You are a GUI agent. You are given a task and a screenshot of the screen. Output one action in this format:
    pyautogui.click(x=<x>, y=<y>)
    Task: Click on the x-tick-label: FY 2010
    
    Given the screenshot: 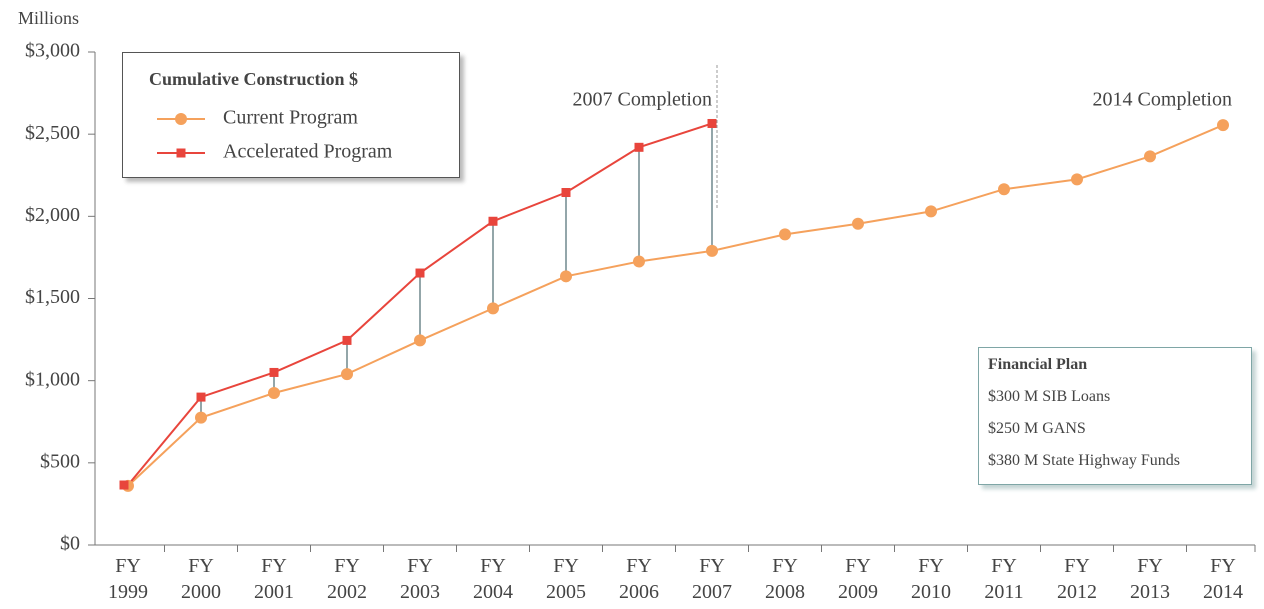 What is the action you would take?
    pyautogui.click(x=931, y=579)
    